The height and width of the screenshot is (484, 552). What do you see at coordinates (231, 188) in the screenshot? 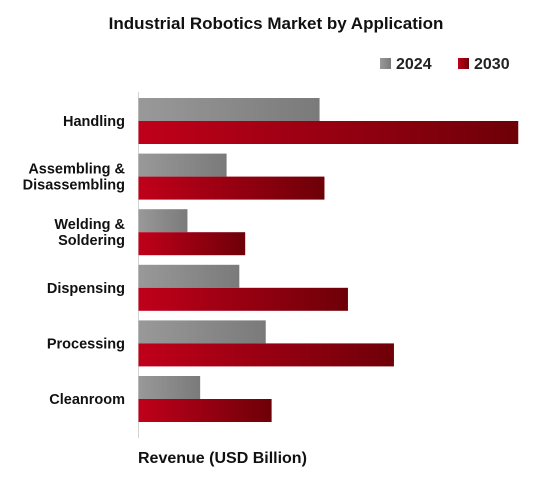
I see `bar-2030-assembling-and-disassembling` at bounding box center [231, 188].